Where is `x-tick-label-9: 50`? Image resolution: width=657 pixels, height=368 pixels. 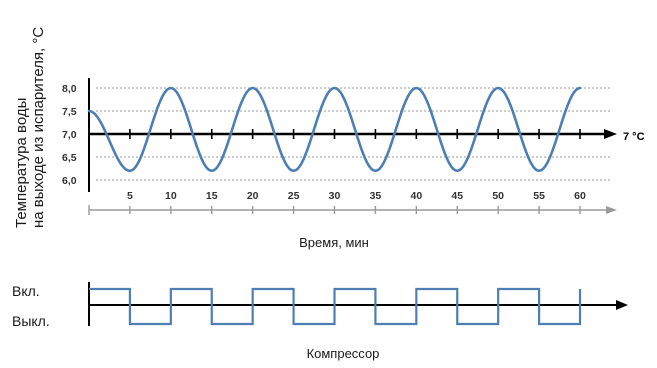
x-tick-label-9: 50 is located at coordinates (498, 196).